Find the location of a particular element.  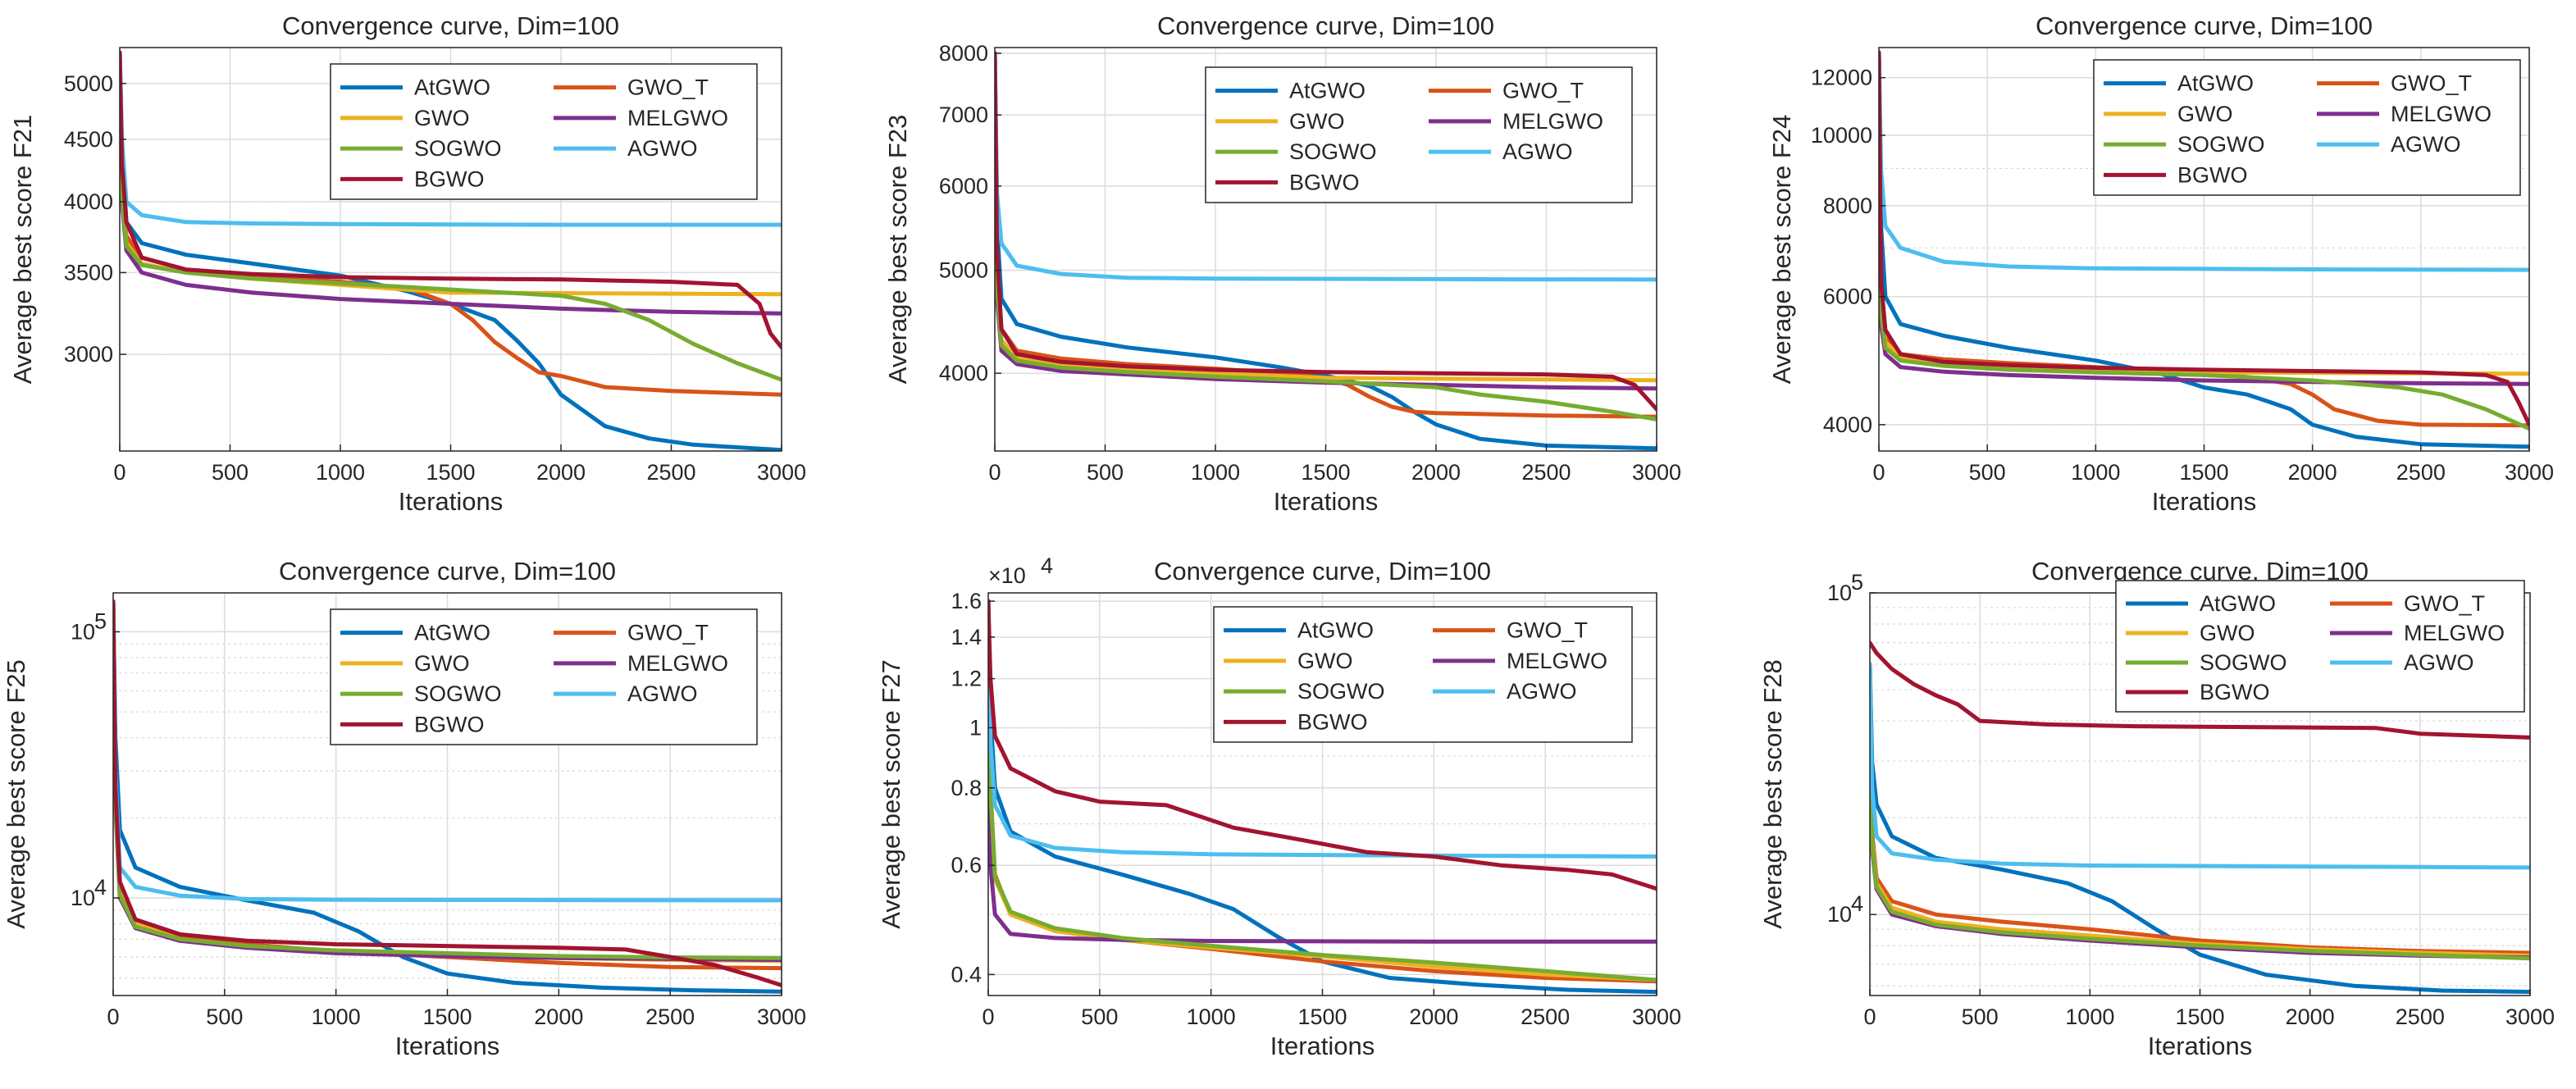

y-axis-label: Average best score F28 is located at coordinates (1772, 794).